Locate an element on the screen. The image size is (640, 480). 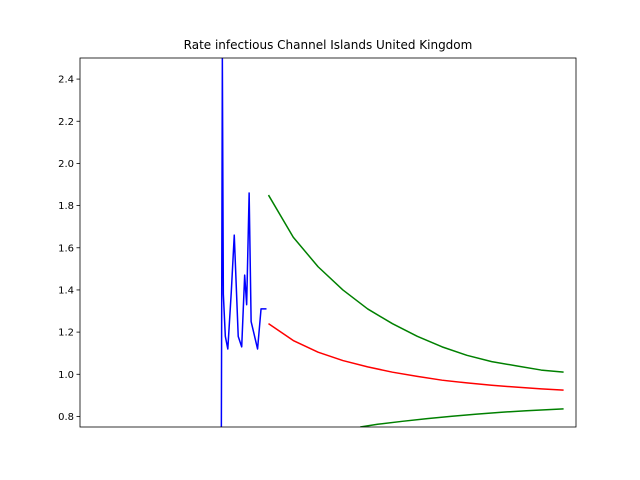
y-tick-label: 1.4 is located at coordinates (66, 290).